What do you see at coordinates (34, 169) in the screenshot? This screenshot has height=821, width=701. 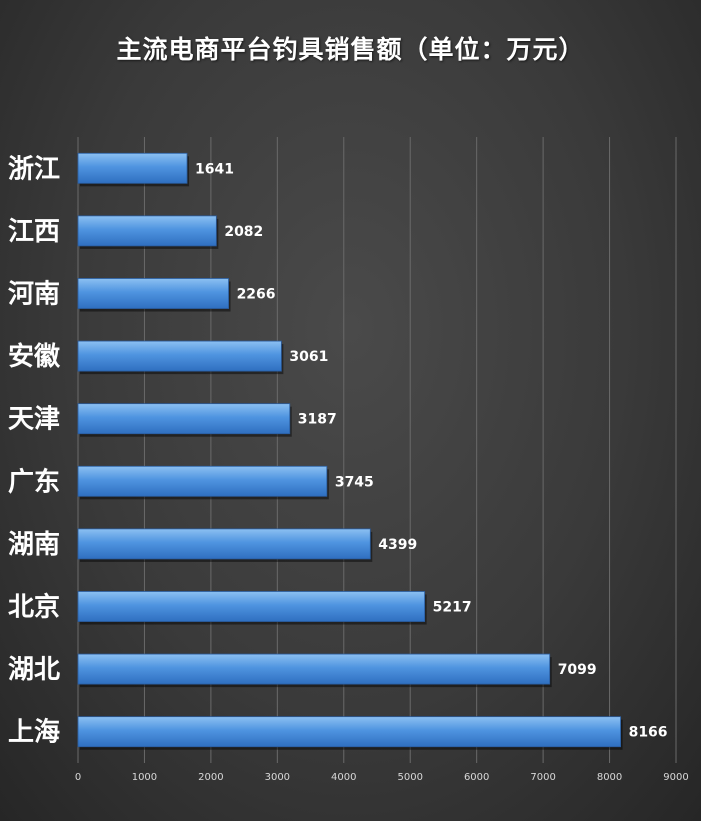 I see `category-label: 浙江` at bounding box center [34, 169].